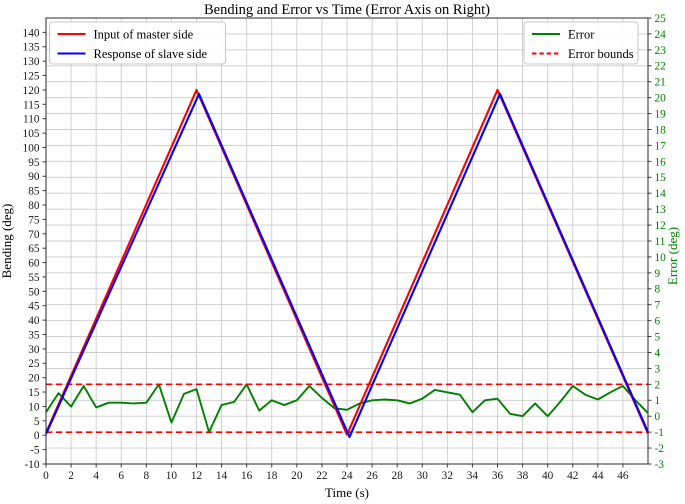 The image size is (685, 504). Describe the element at coordinates (661, 210) in the screenshot. I see `right-tick-label: 13` at that location.